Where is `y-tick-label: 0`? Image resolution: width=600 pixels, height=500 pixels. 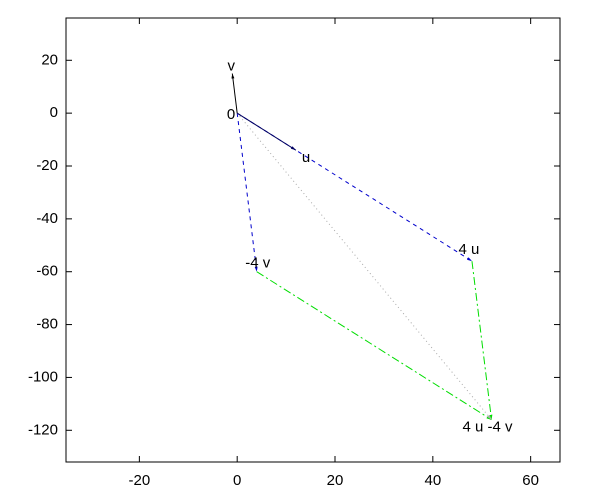 y-tick-label: 0 is located at coordinates (54, 112).